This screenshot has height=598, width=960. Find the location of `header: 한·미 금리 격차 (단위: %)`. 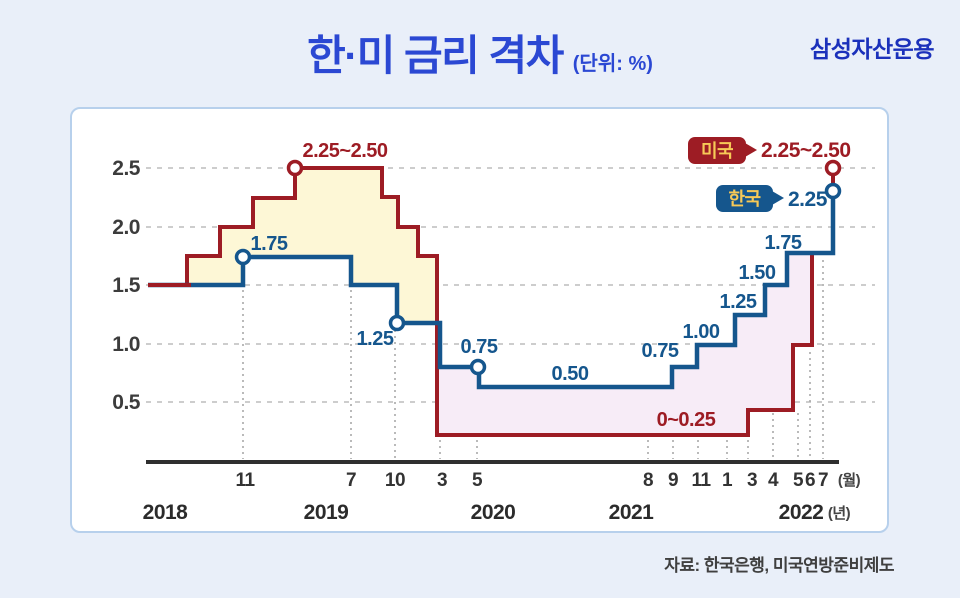

header: 한·미 금리 격차 (단위: %) is located at coordinates (480, 52).